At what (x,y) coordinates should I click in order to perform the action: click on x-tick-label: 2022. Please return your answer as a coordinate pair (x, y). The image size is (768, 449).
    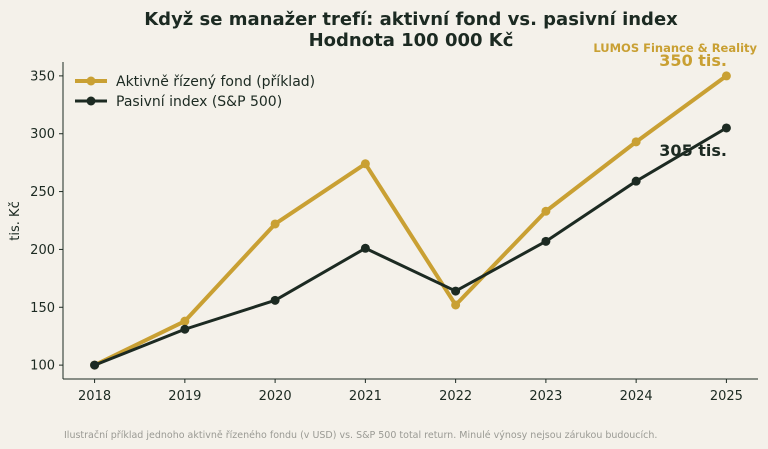
    Looking at the image, I should click on (455, 396).